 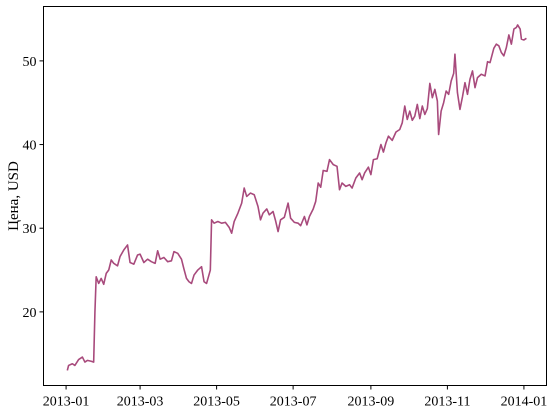 What do you see at coordinates (216, 402) in the screenshot?
I see `x-tick-label: 2013-05` at bounding box center [216, 402].